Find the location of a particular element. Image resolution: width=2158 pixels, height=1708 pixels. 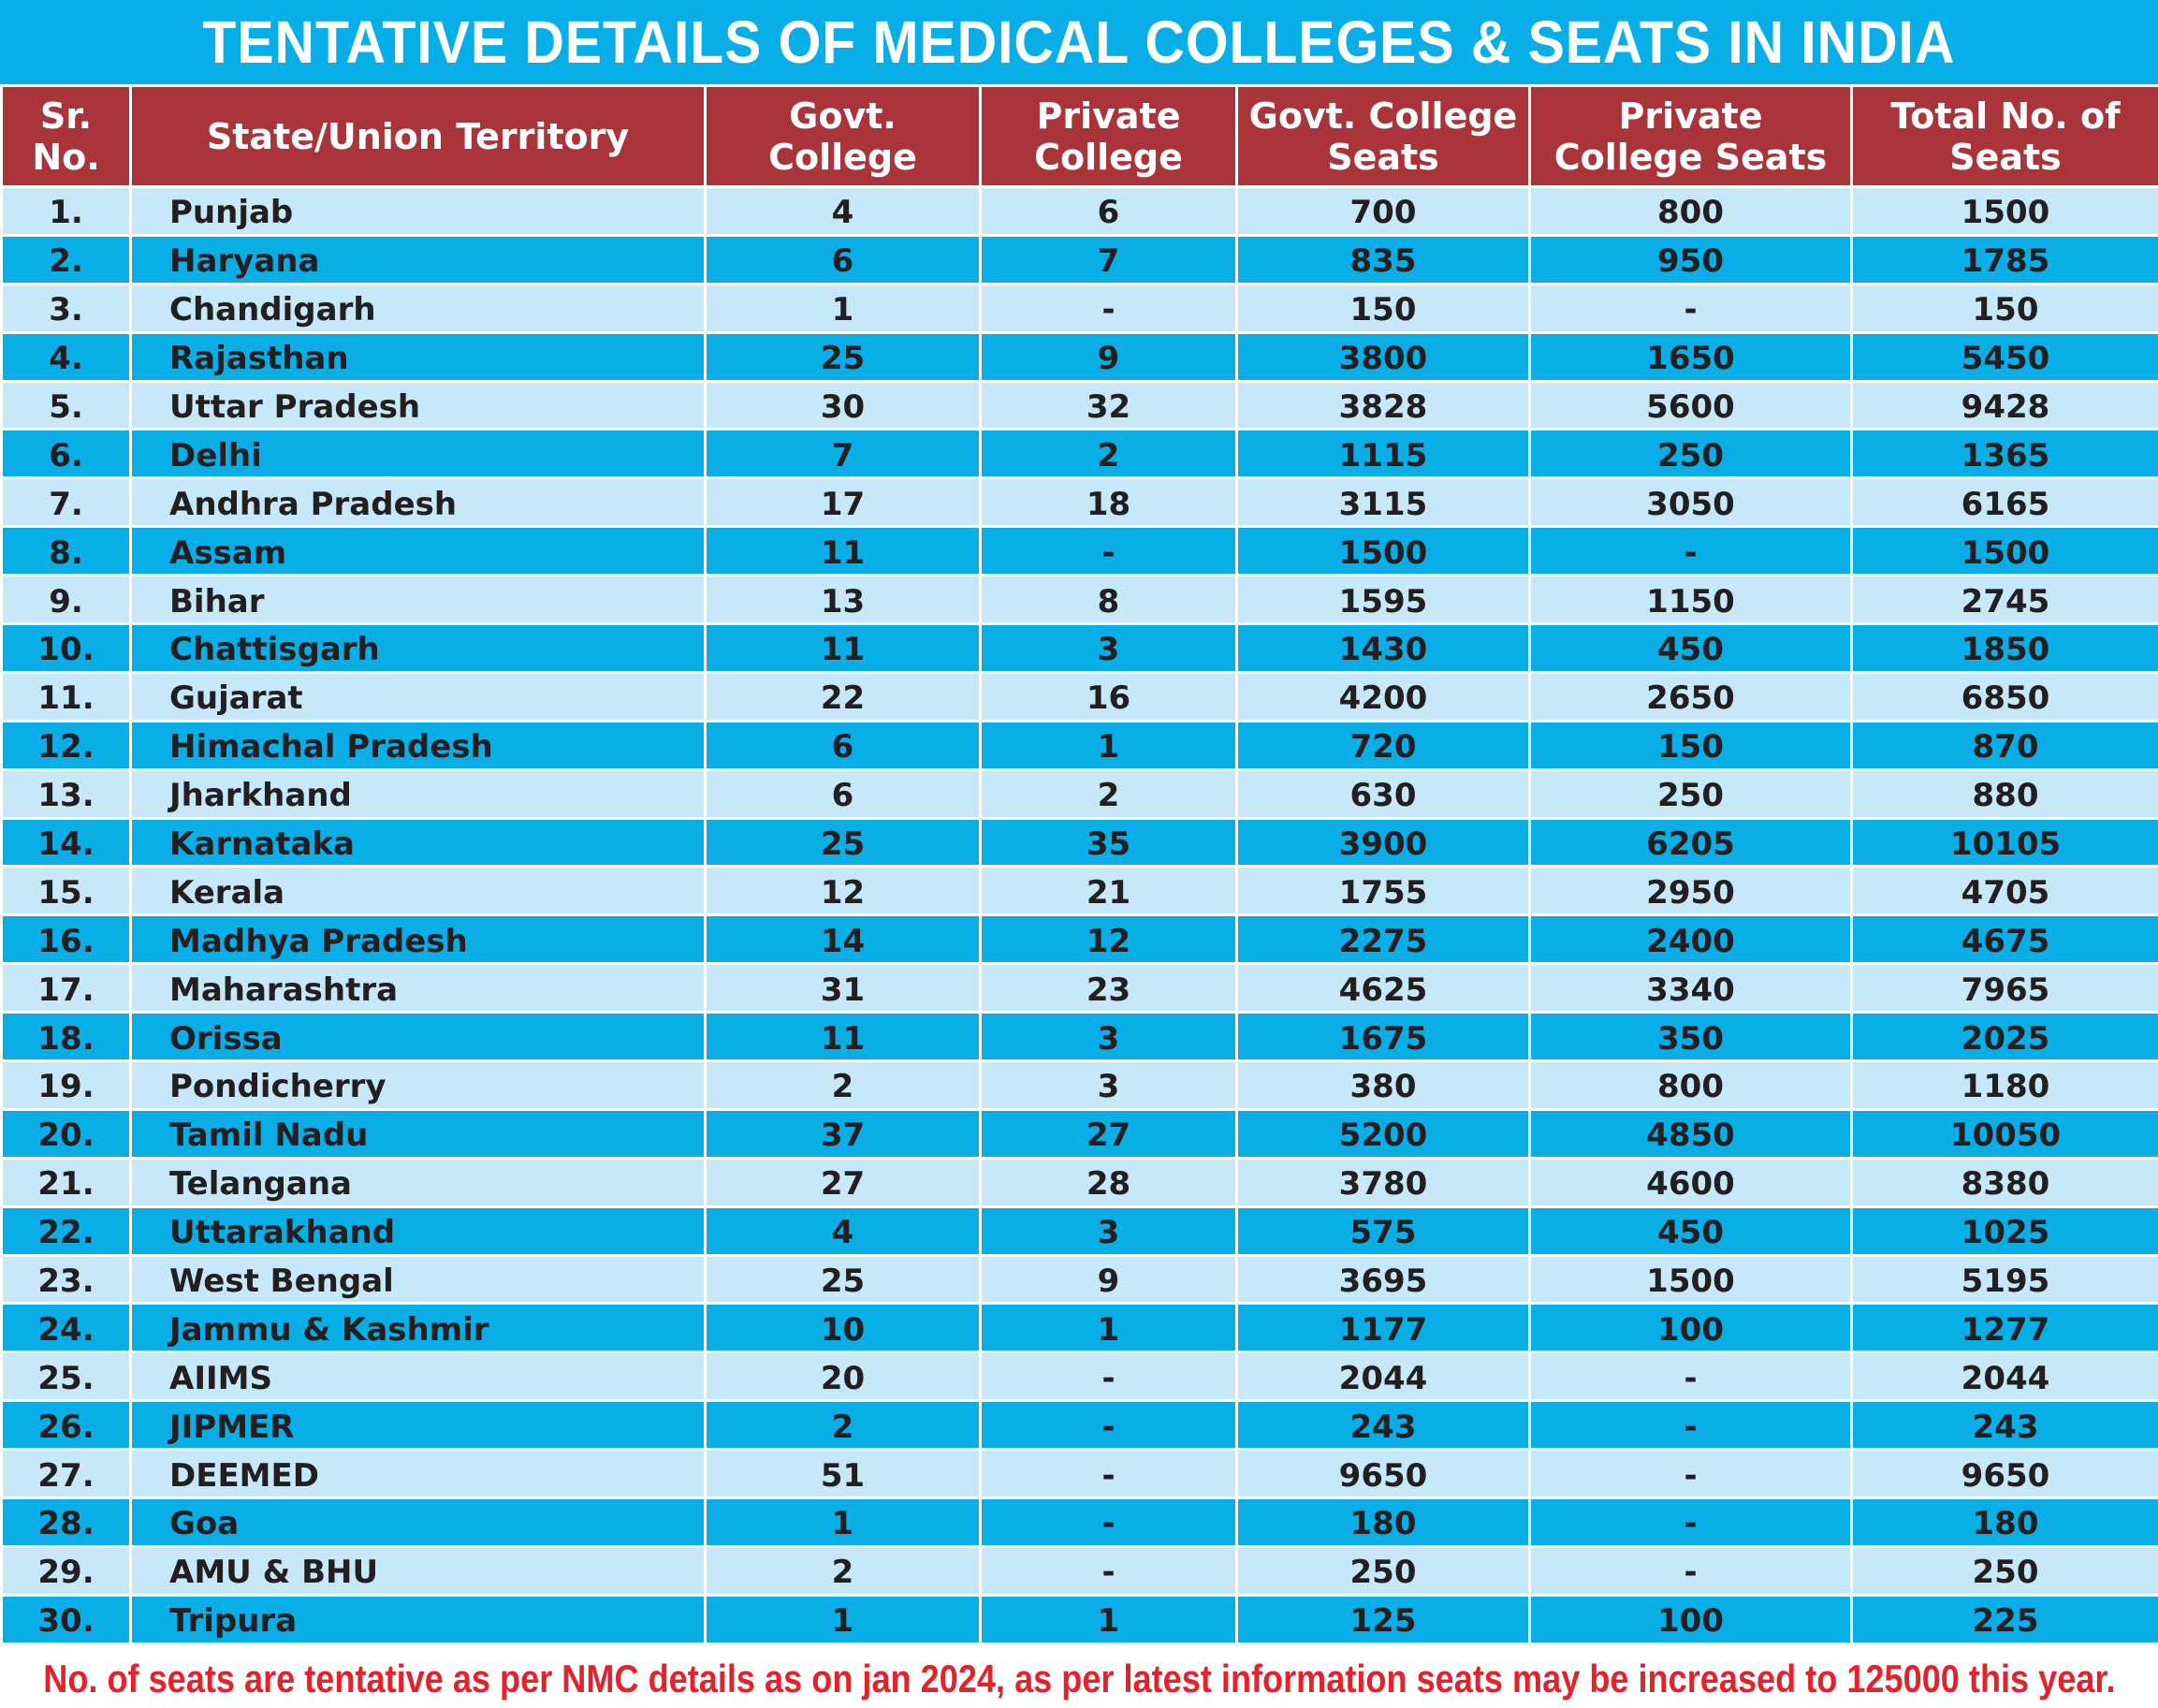

cell-total-seats: 180 is located at coordinates (2004, 1522).